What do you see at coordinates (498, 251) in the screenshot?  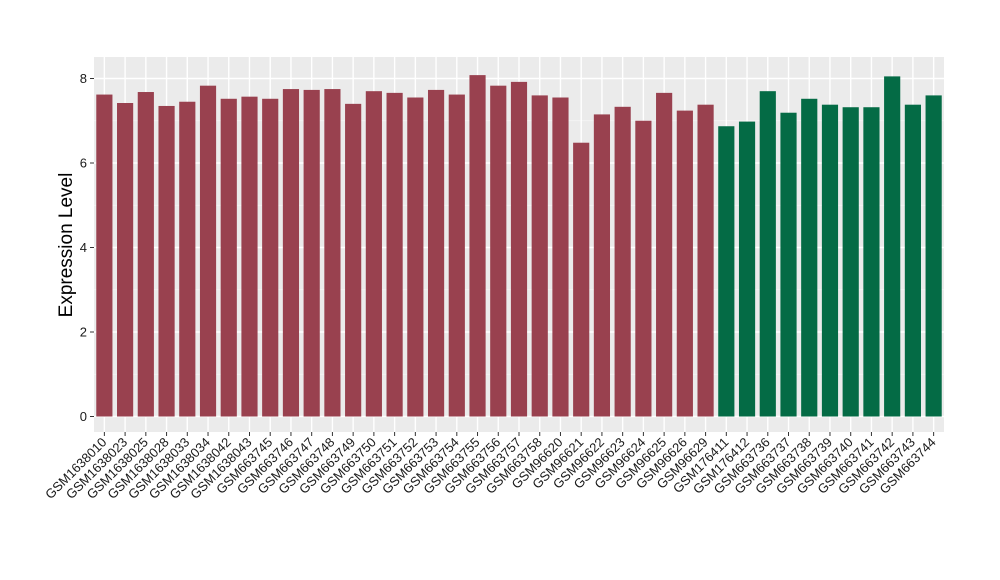 I see `bar-GSM663756` at bounding box center [498, 251].